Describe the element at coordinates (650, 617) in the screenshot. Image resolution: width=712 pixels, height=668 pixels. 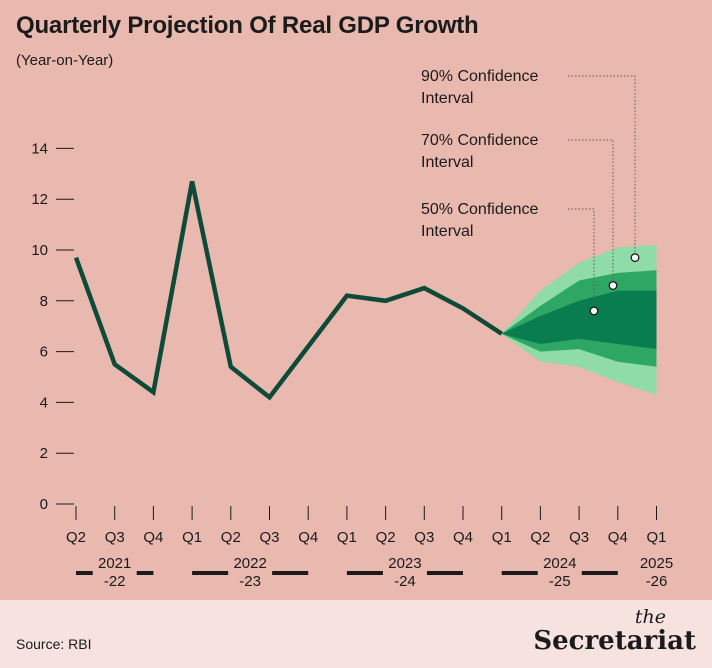
I see `brand-the: the` at that location.